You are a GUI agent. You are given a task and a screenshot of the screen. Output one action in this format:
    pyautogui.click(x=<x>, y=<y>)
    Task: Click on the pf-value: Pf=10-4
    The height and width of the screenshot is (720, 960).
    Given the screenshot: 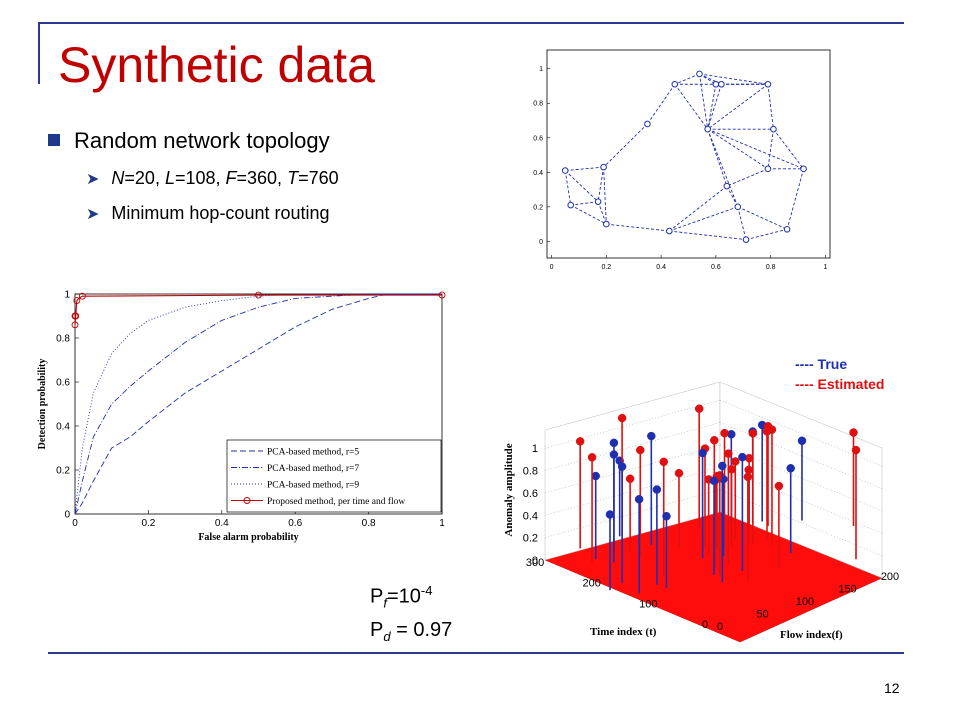 What is the action you would take?
    pyautogui.click(x=401, y=597)
    